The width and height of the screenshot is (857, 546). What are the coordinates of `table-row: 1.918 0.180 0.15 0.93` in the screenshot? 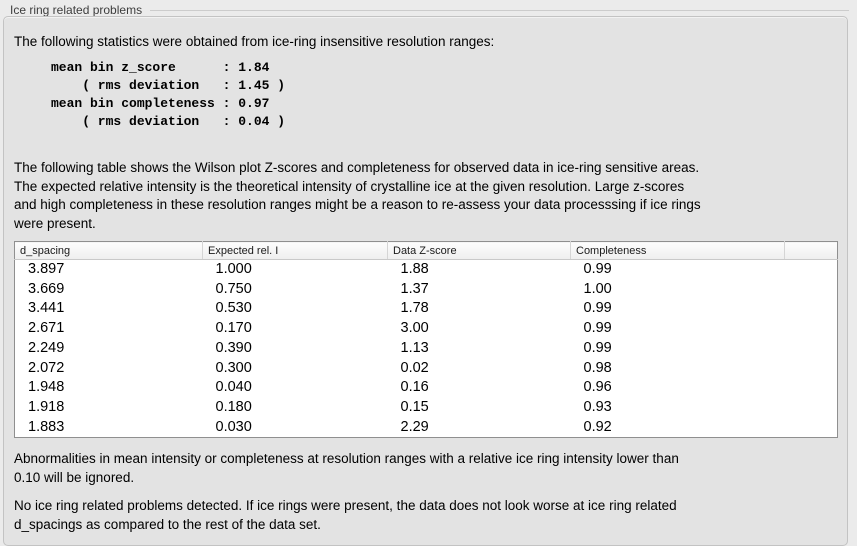 It's located at (426, 408).